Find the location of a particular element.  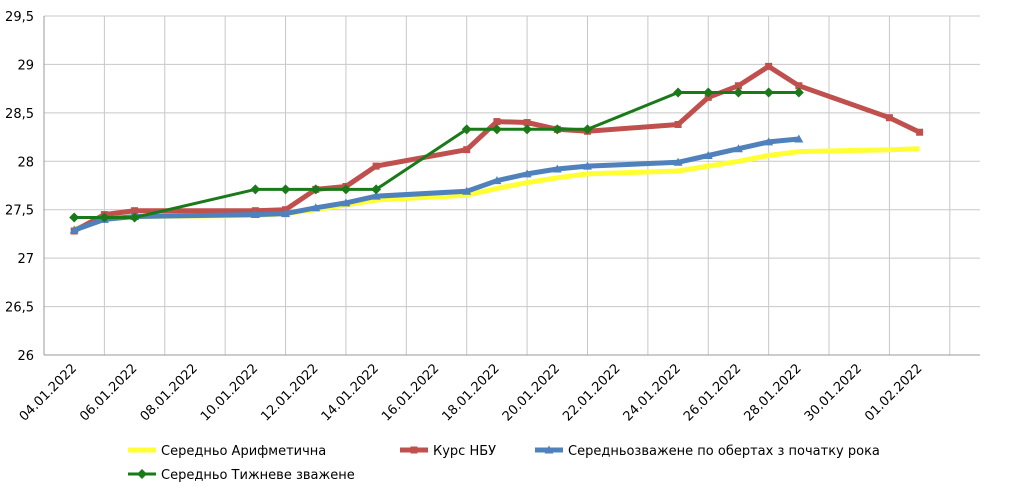

y-tick-label: 28,5 is located at coordinates (19, 114).